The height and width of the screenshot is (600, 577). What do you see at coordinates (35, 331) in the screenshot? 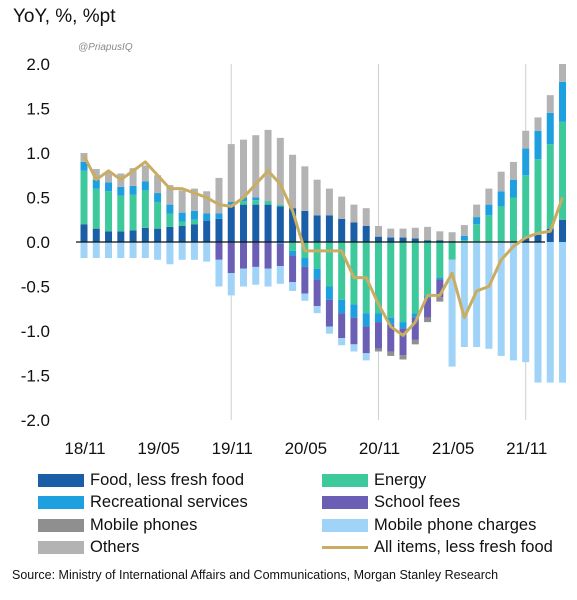
I see `y-tick-label: -1.0` at bounding box center [35, 331].